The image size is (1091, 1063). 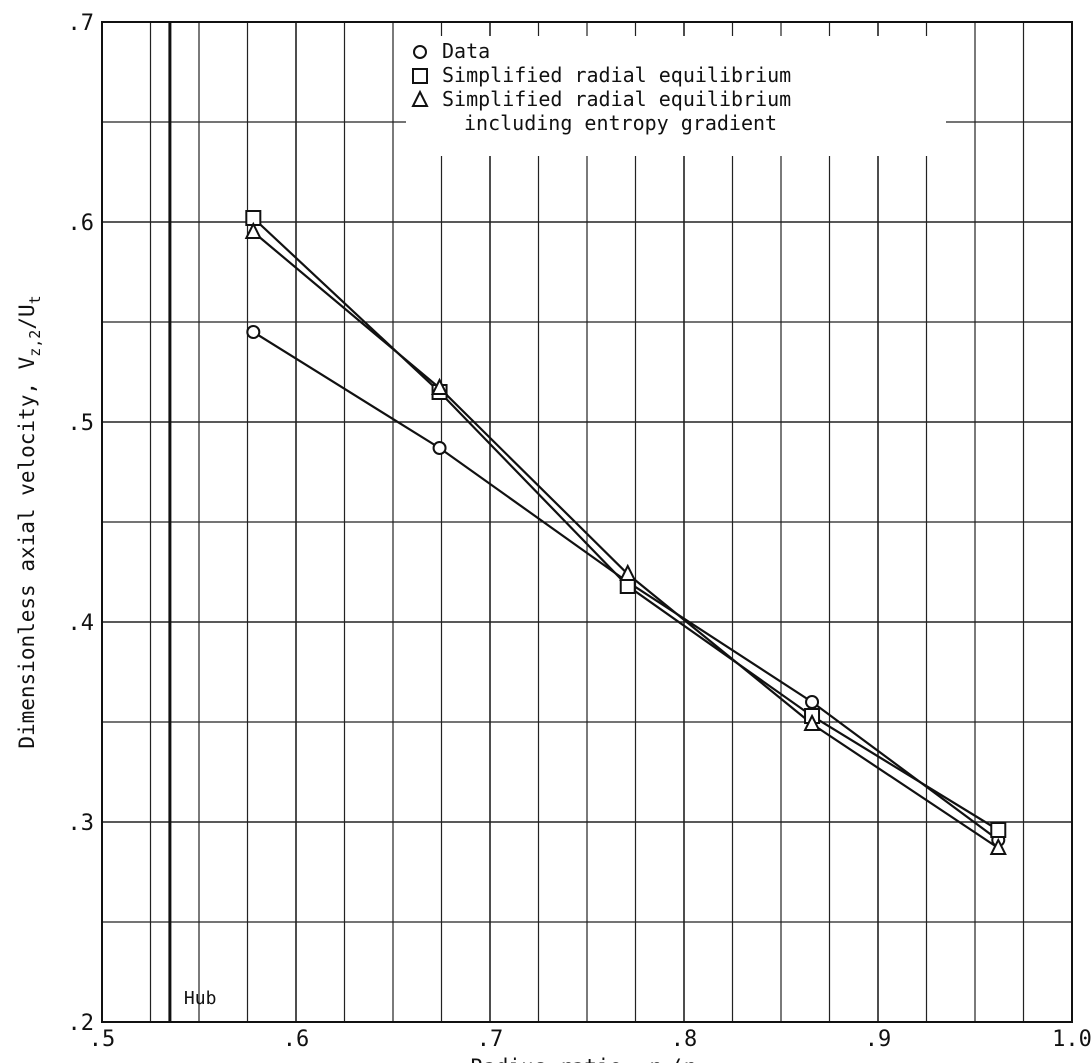 What do you see at coordinates (81, 823) in the screenshot?
I see `y-tick-label: .3` at bounding box center [81, 823].